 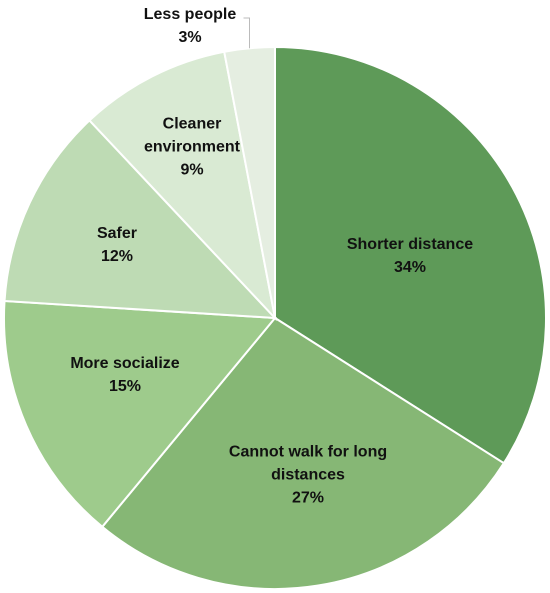 I want to click on category-label: Cannot walk for long distances, so click(x=308, y=463).